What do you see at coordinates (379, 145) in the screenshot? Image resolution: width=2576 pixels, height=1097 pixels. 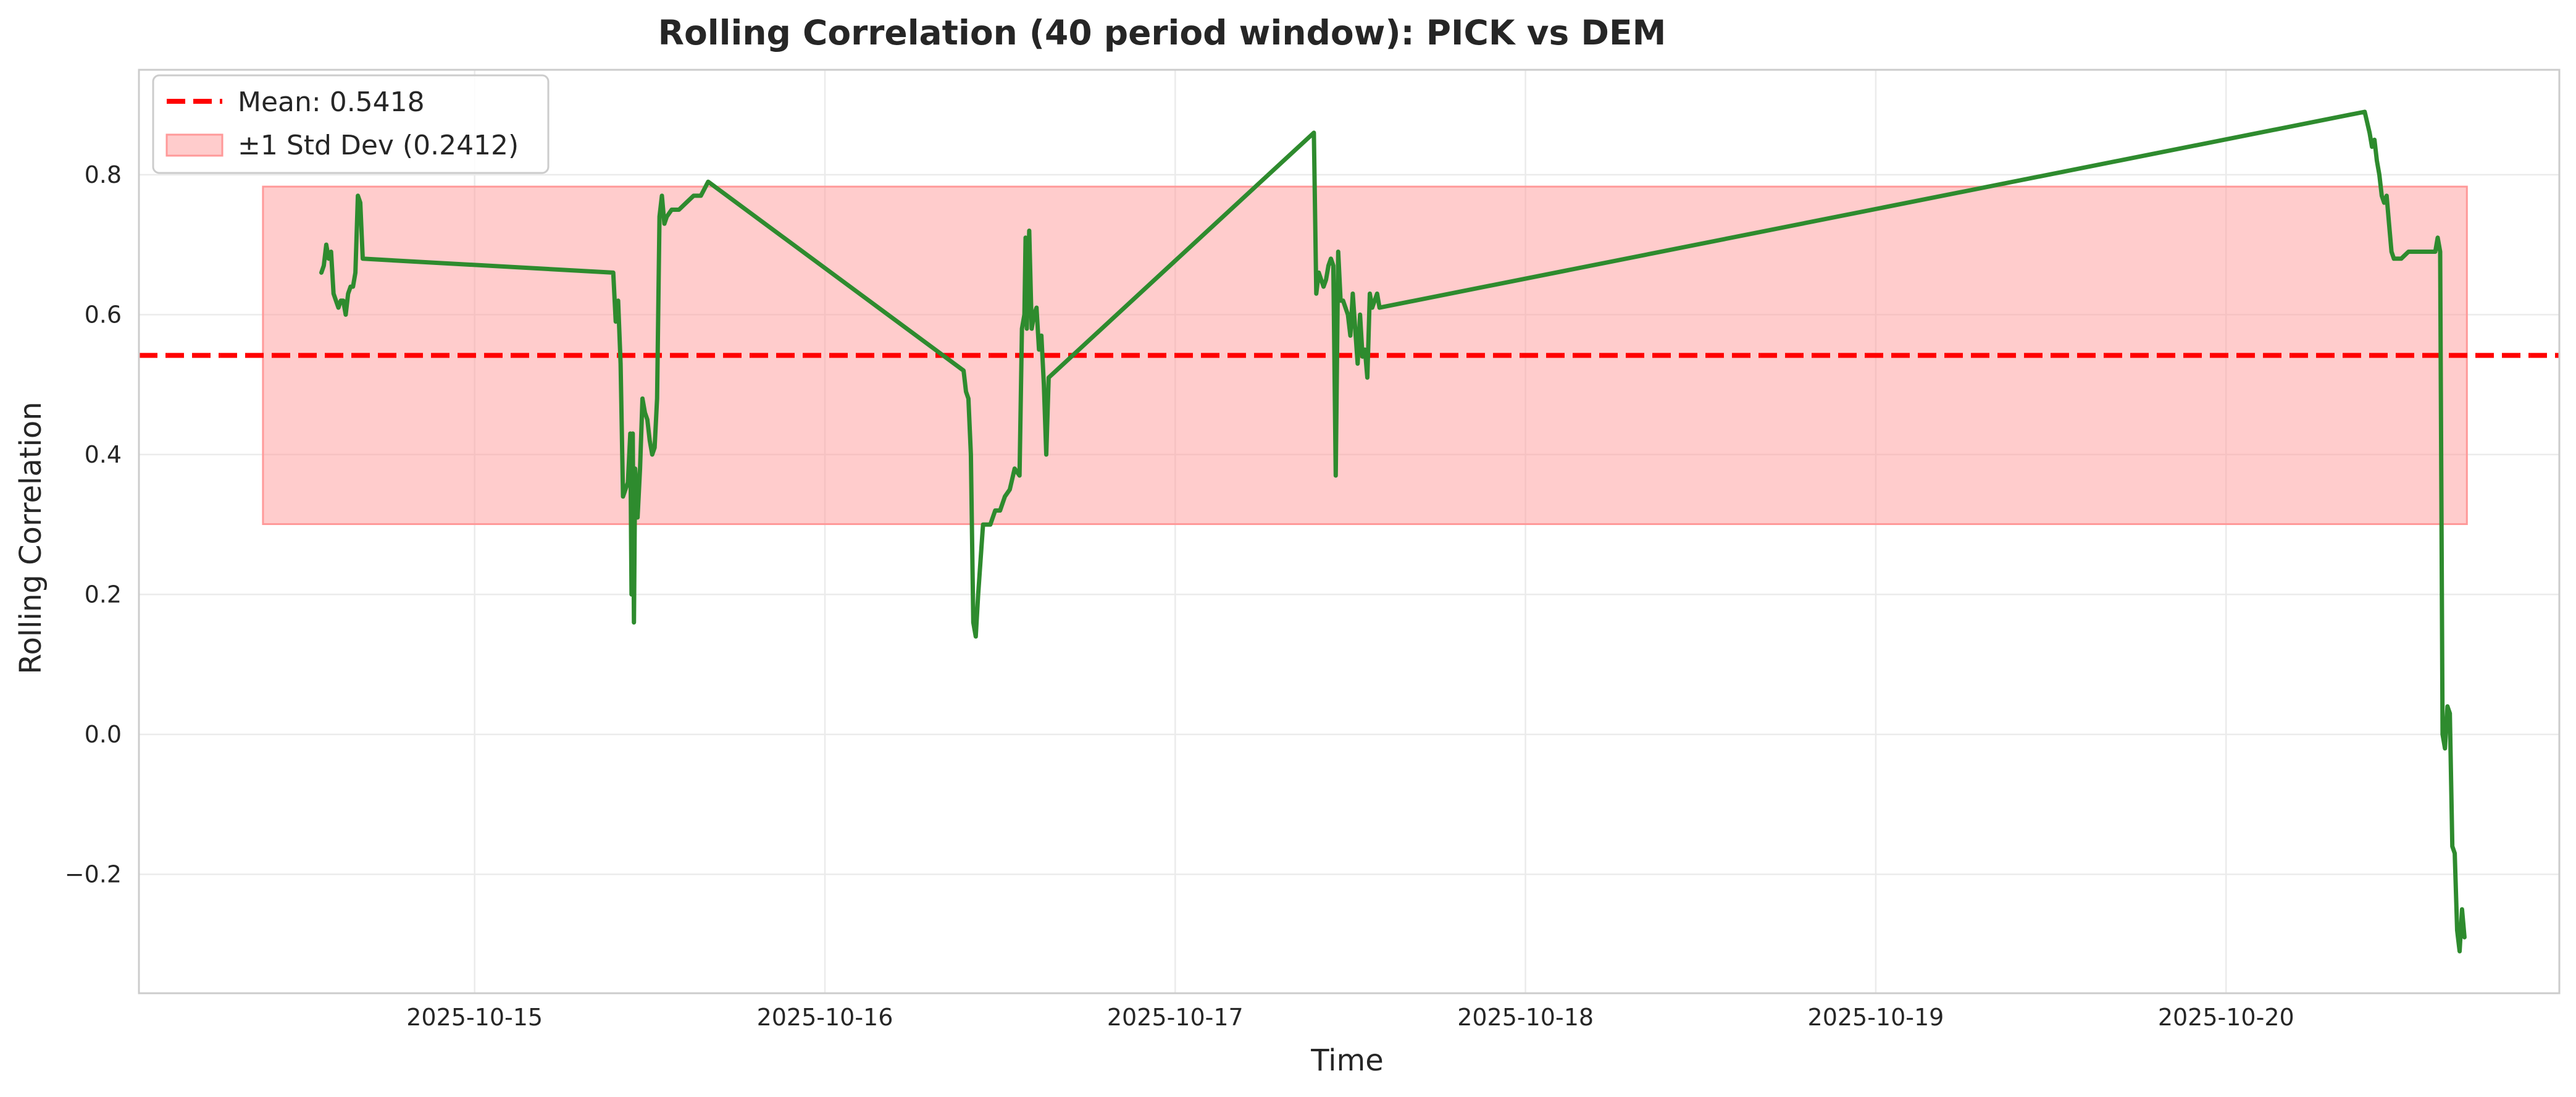 I see `legend-std-label: ±1 Std Dev (0.2412)` at bounding box center [379, 145].